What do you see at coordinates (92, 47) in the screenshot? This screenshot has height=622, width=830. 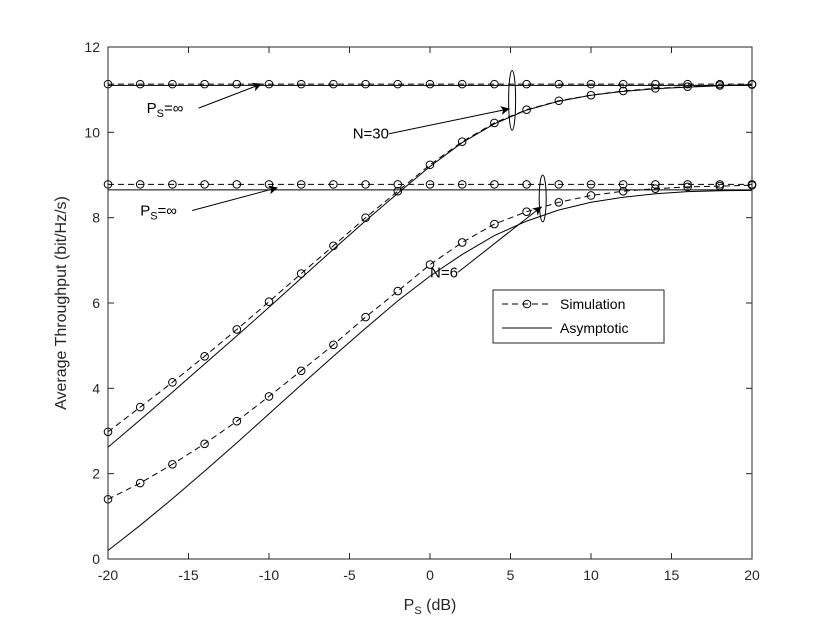 I see `y-tick-label: 12` at bounding box center [92, 47].